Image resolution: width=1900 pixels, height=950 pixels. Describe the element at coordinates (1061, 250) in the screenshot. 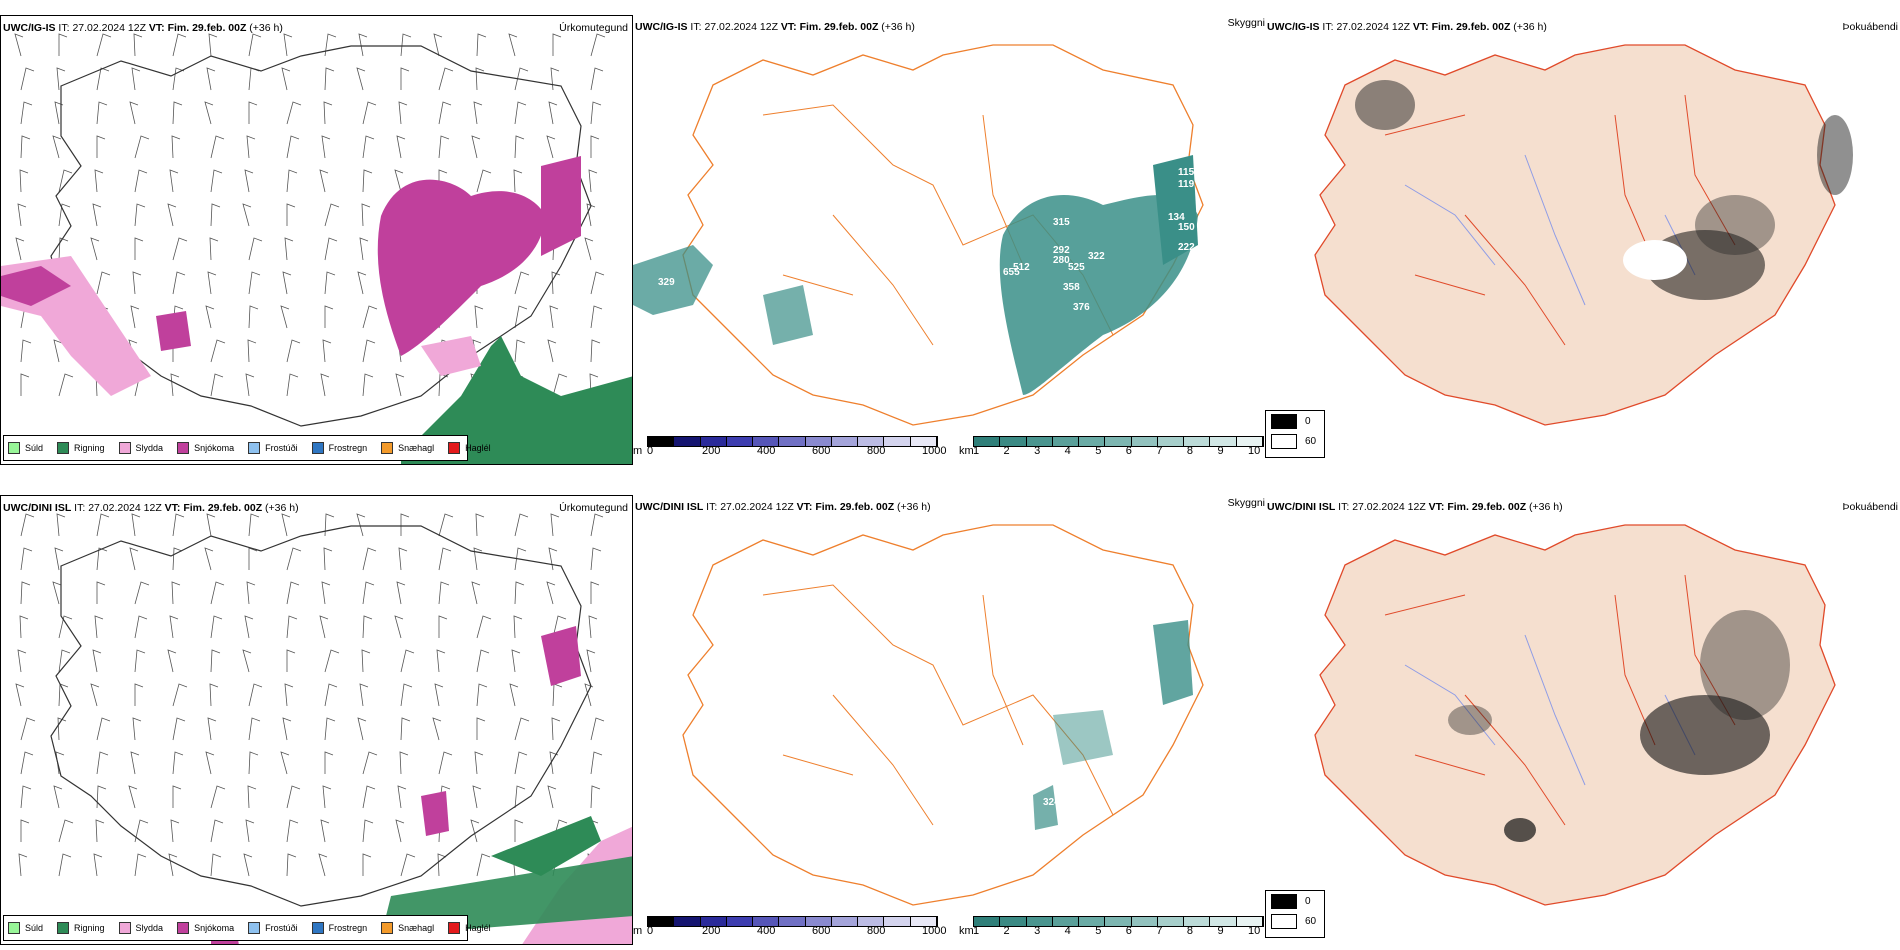

I see `visibility-value-label: 292` at that location.